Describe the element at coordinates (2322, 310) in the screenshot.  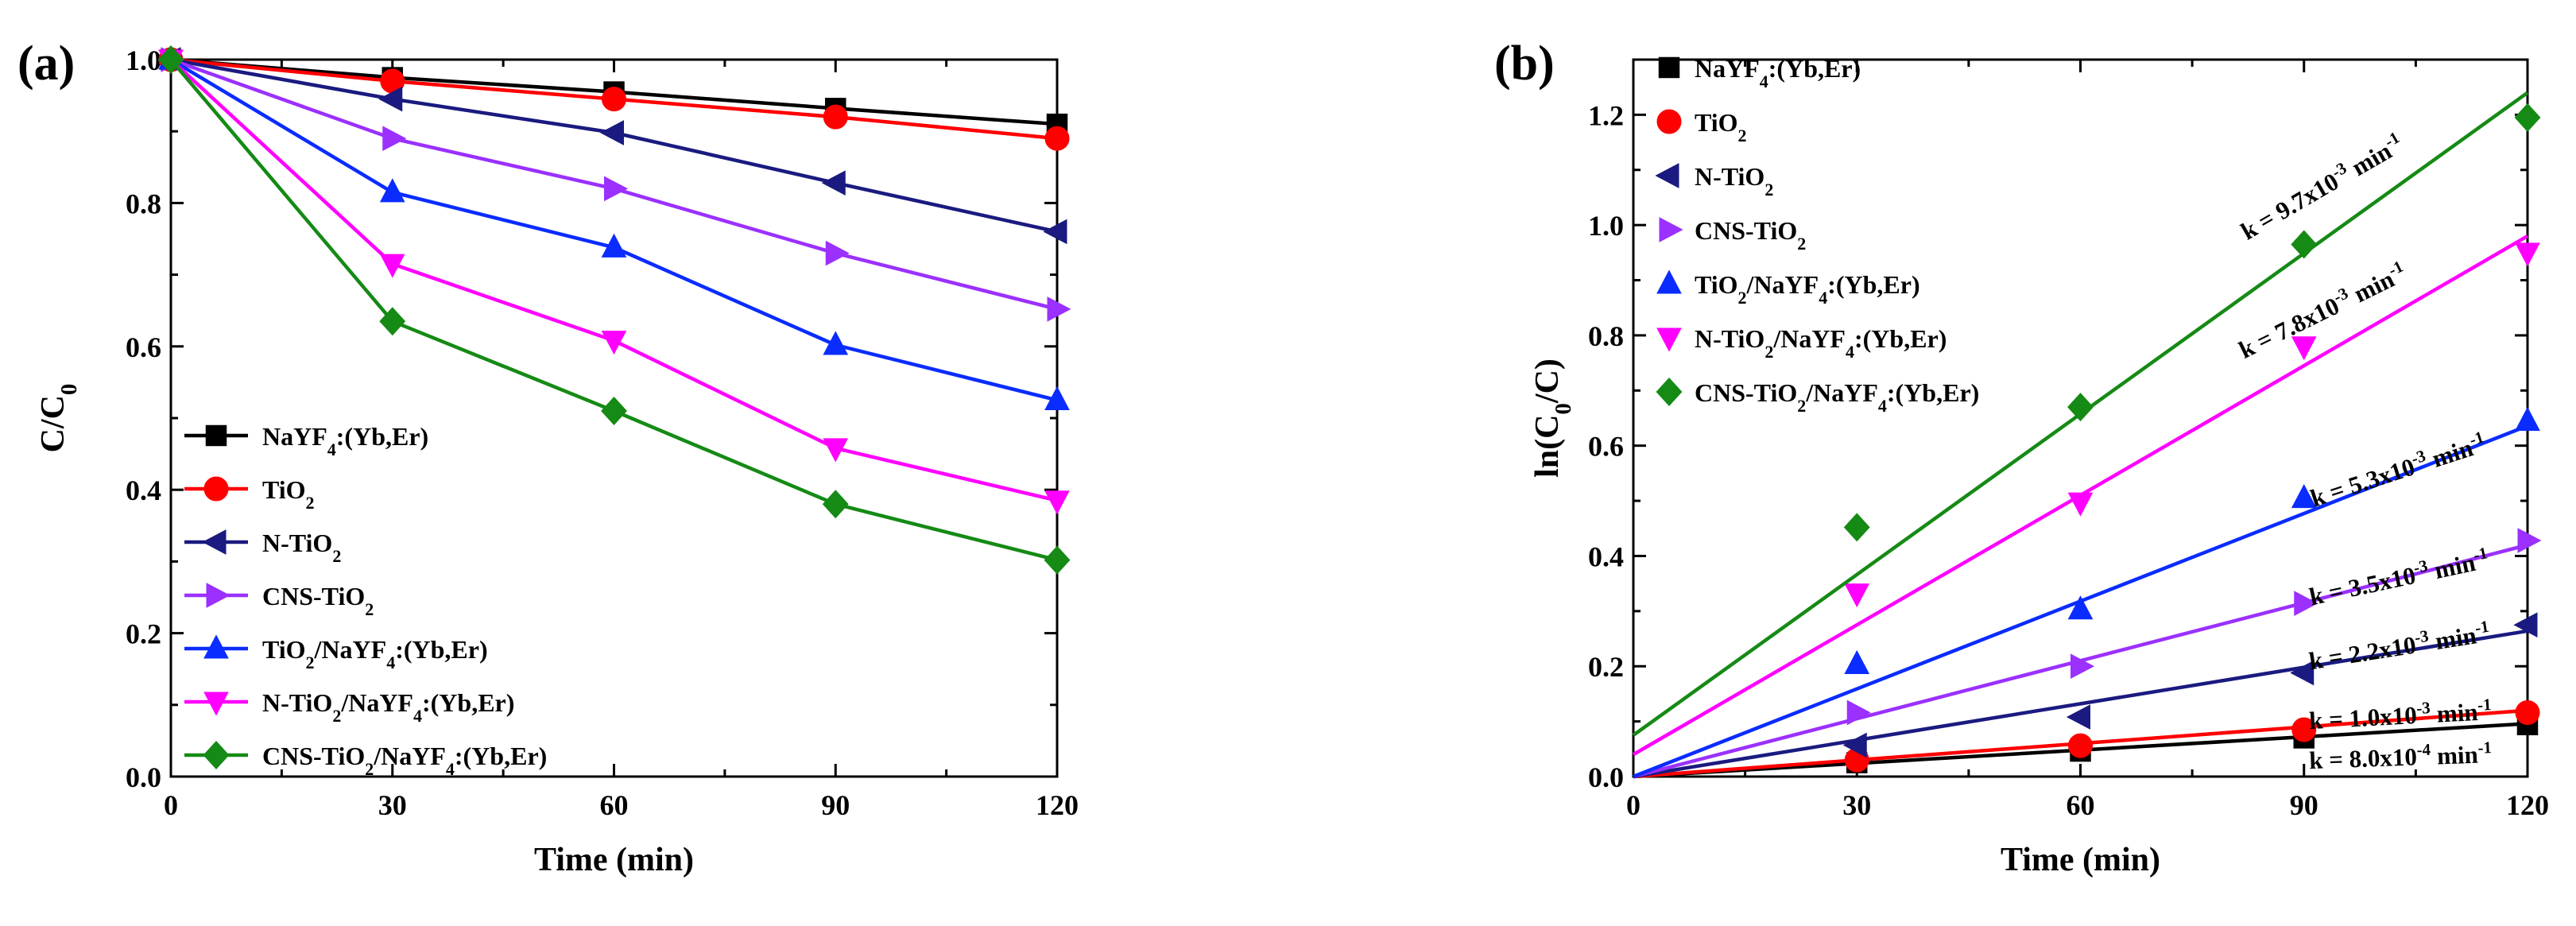
I see `rate-constant-annotation: k = 7.8x10-3 min-1` at that location.